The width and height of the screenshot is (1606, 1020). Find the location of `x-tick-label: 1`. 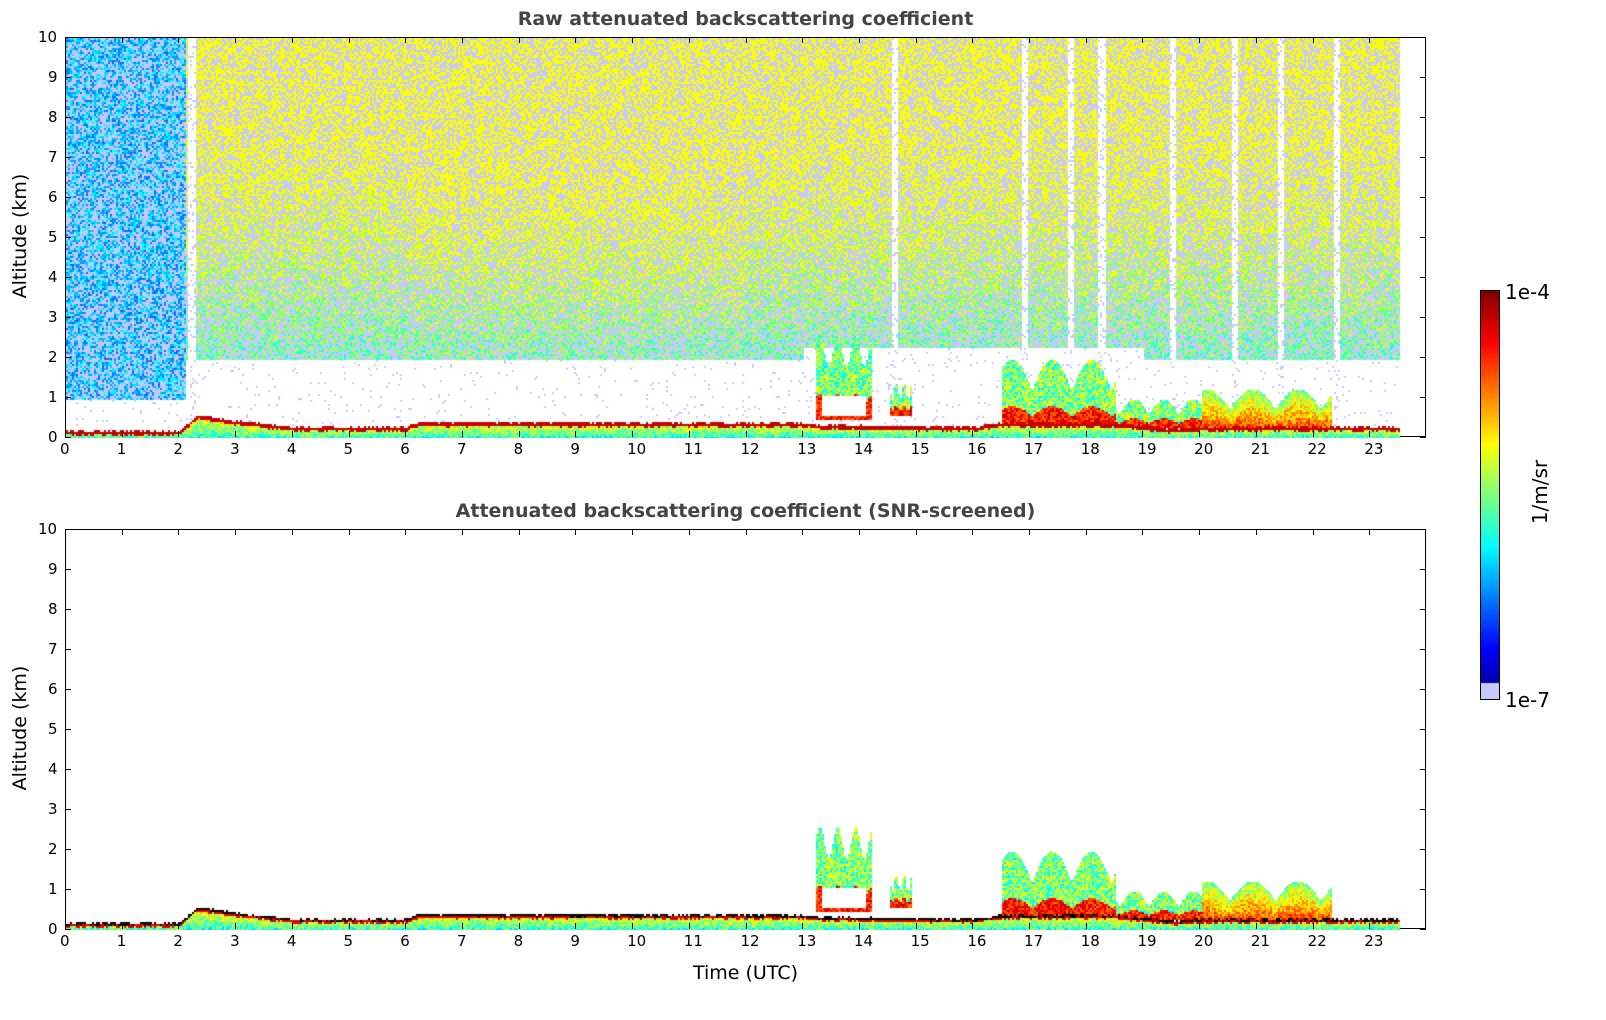

x-tick-label: 1 is located at coordinates (121, 941).